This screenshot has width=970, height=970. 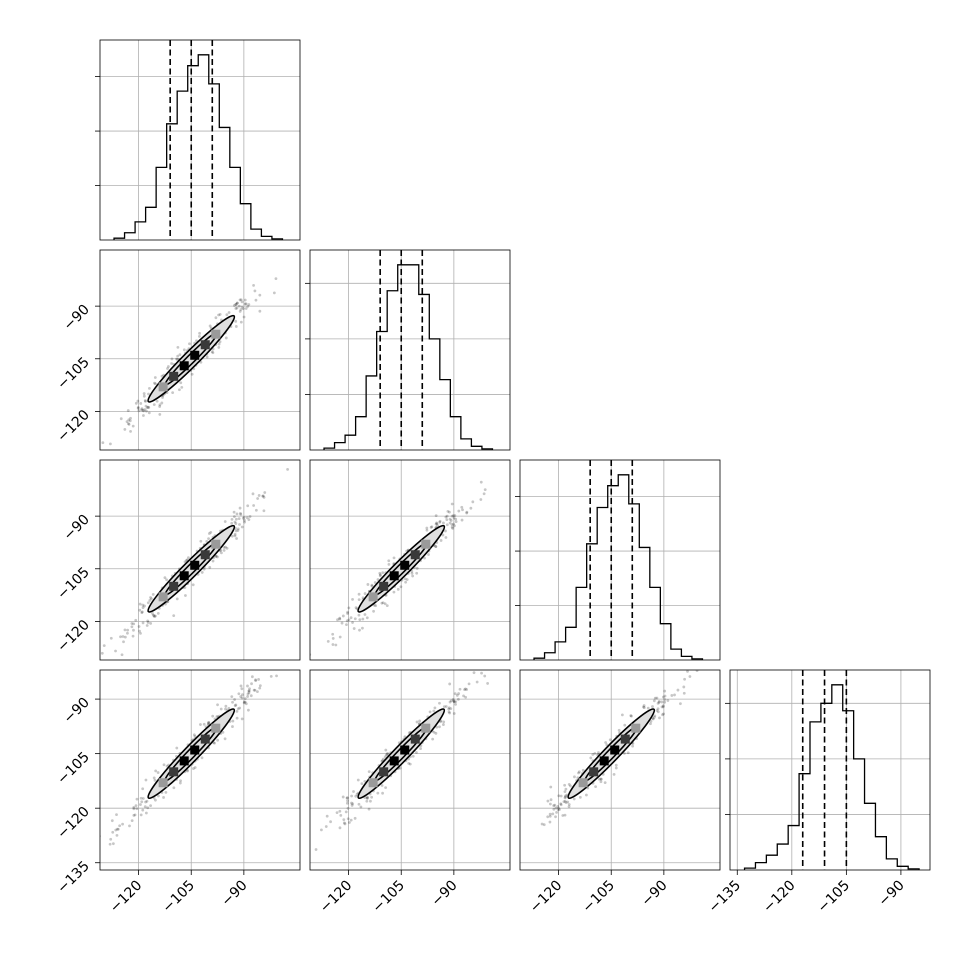 I want to click on panel-frame, so click(x=410, y=350).